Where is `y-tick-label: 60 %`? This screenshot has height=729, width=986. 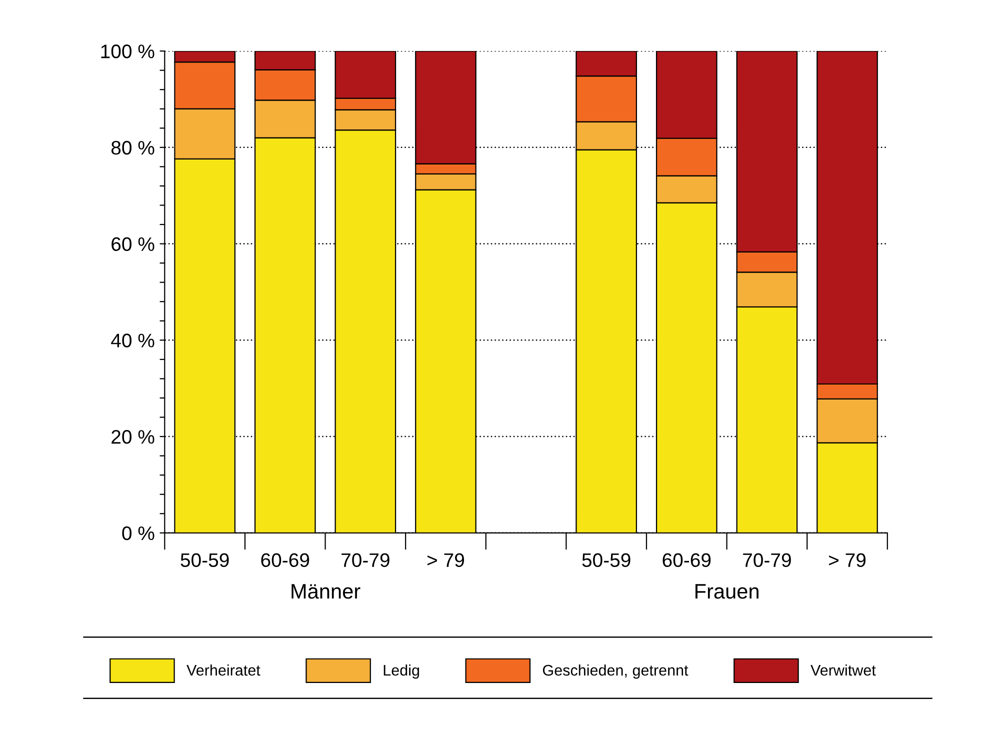 y-tick-label: 60 % is located at coordinates (133, 244).